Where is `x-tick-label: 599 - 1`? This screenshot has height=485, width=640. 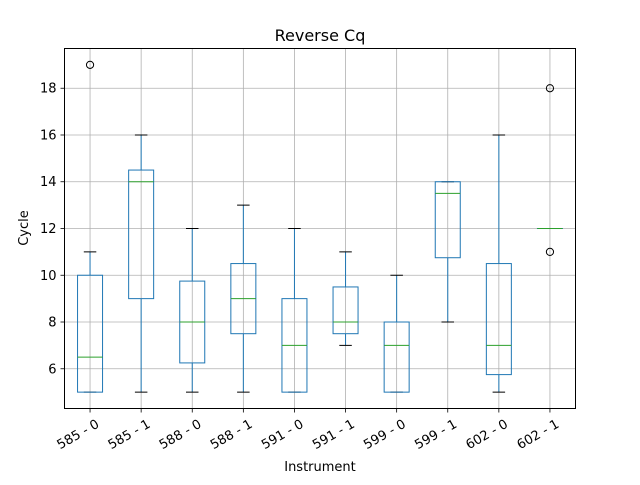
x-tick-label: 599 - 1 is located at coordinates (435, 435).